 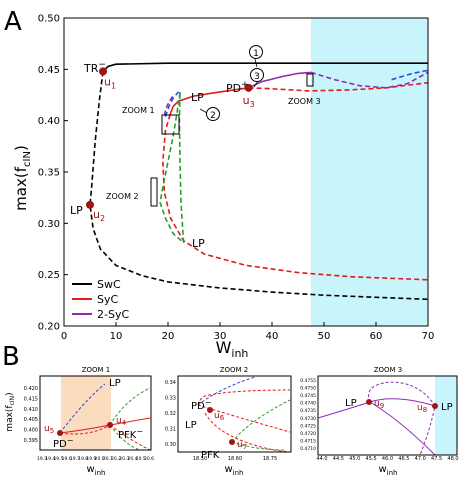 What do you see at coordinates (435, 406) in the screenshot?
I see `zoom3-point-u8` at bounding box center [435, 406].